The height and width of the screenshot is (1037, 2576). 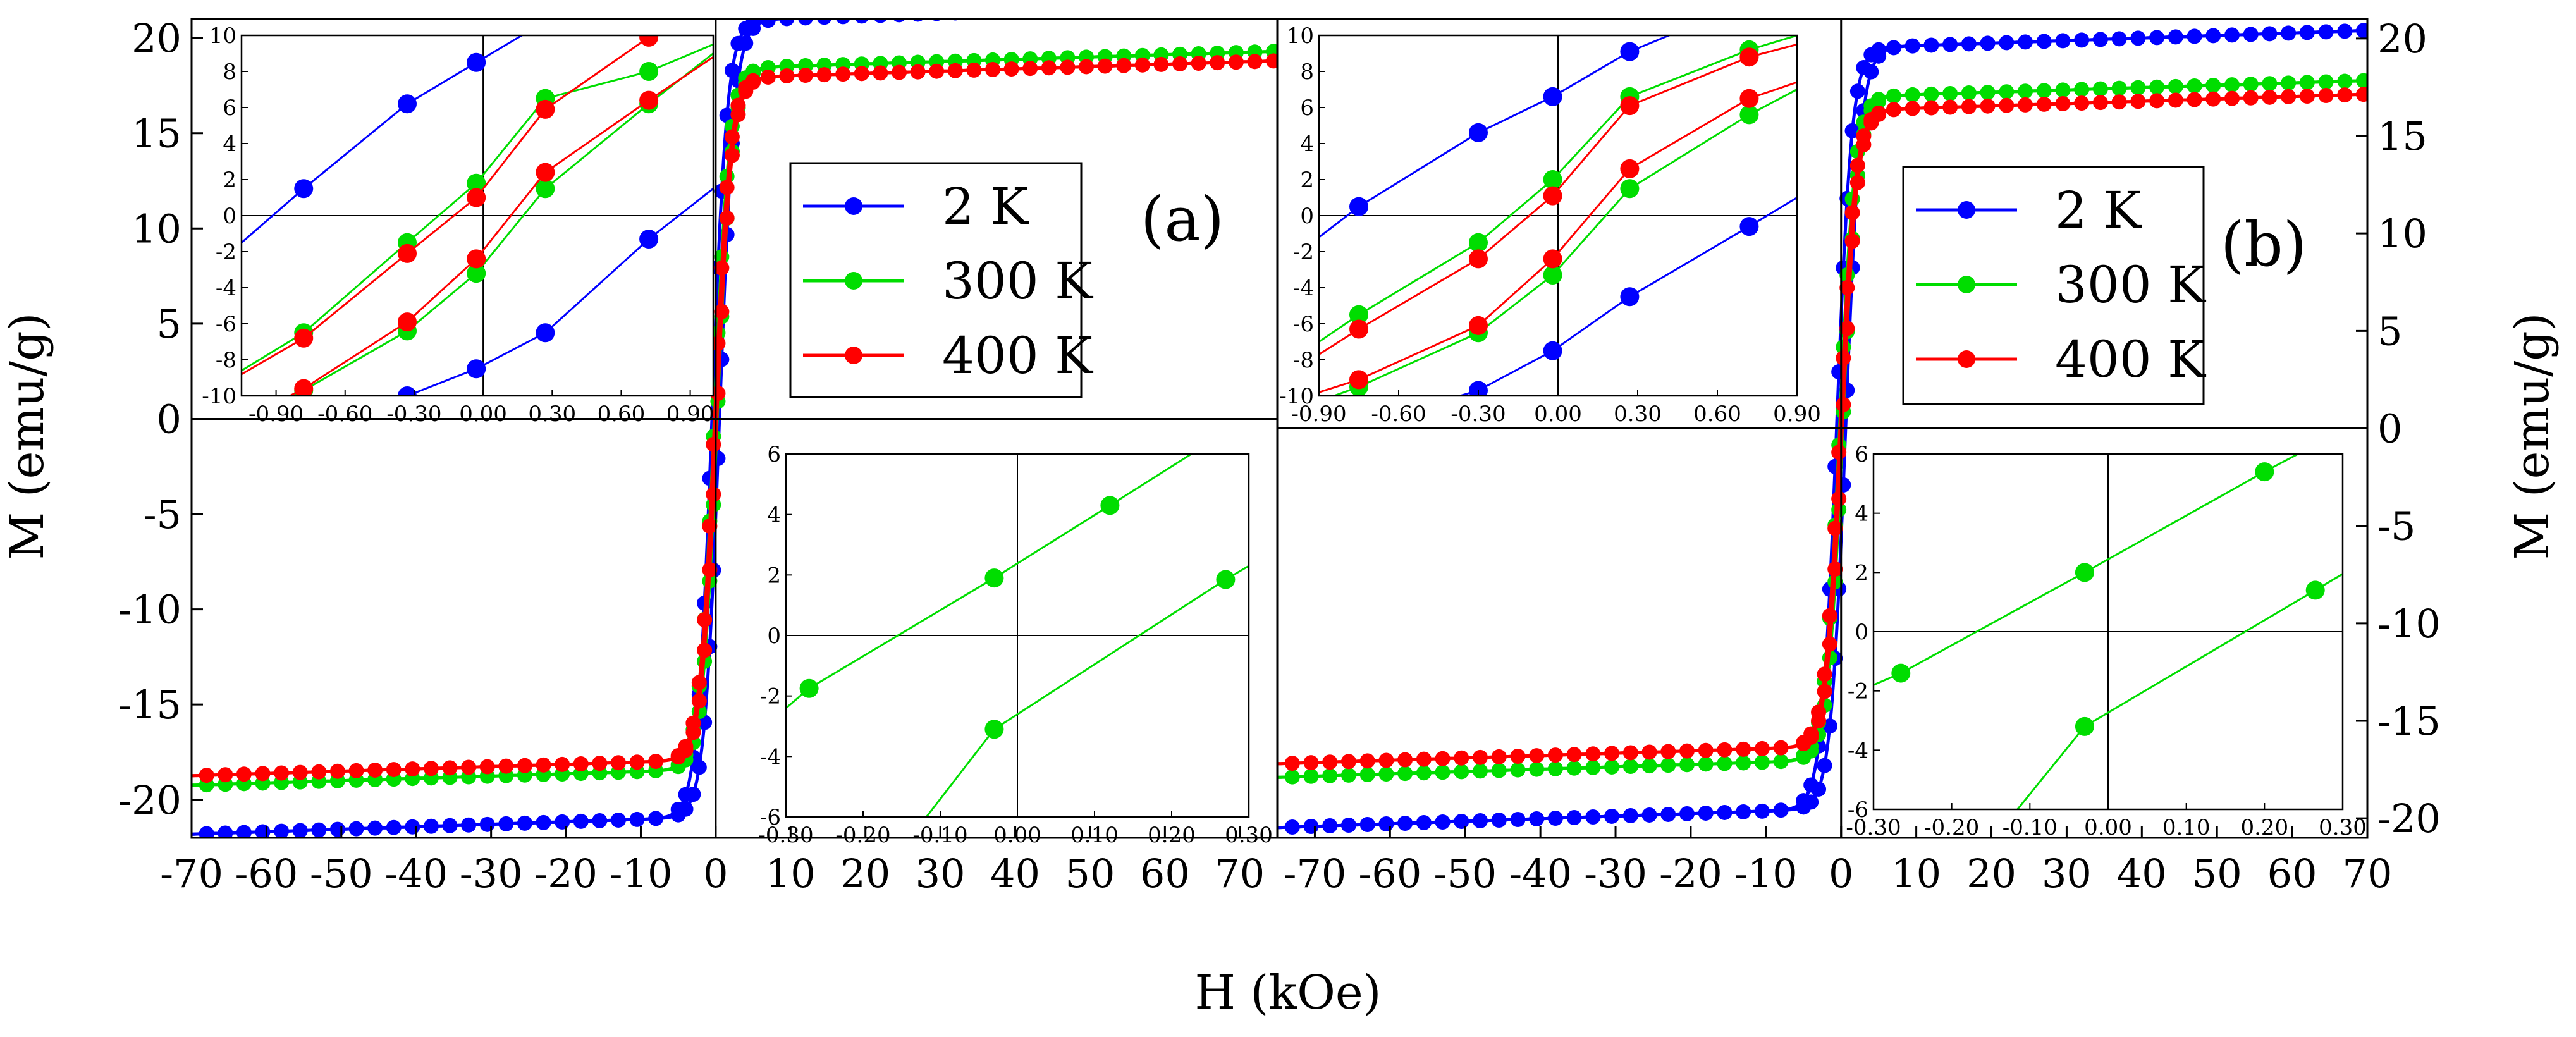 I want to click on y-tick-label: -20, so click(x=149, y=800).